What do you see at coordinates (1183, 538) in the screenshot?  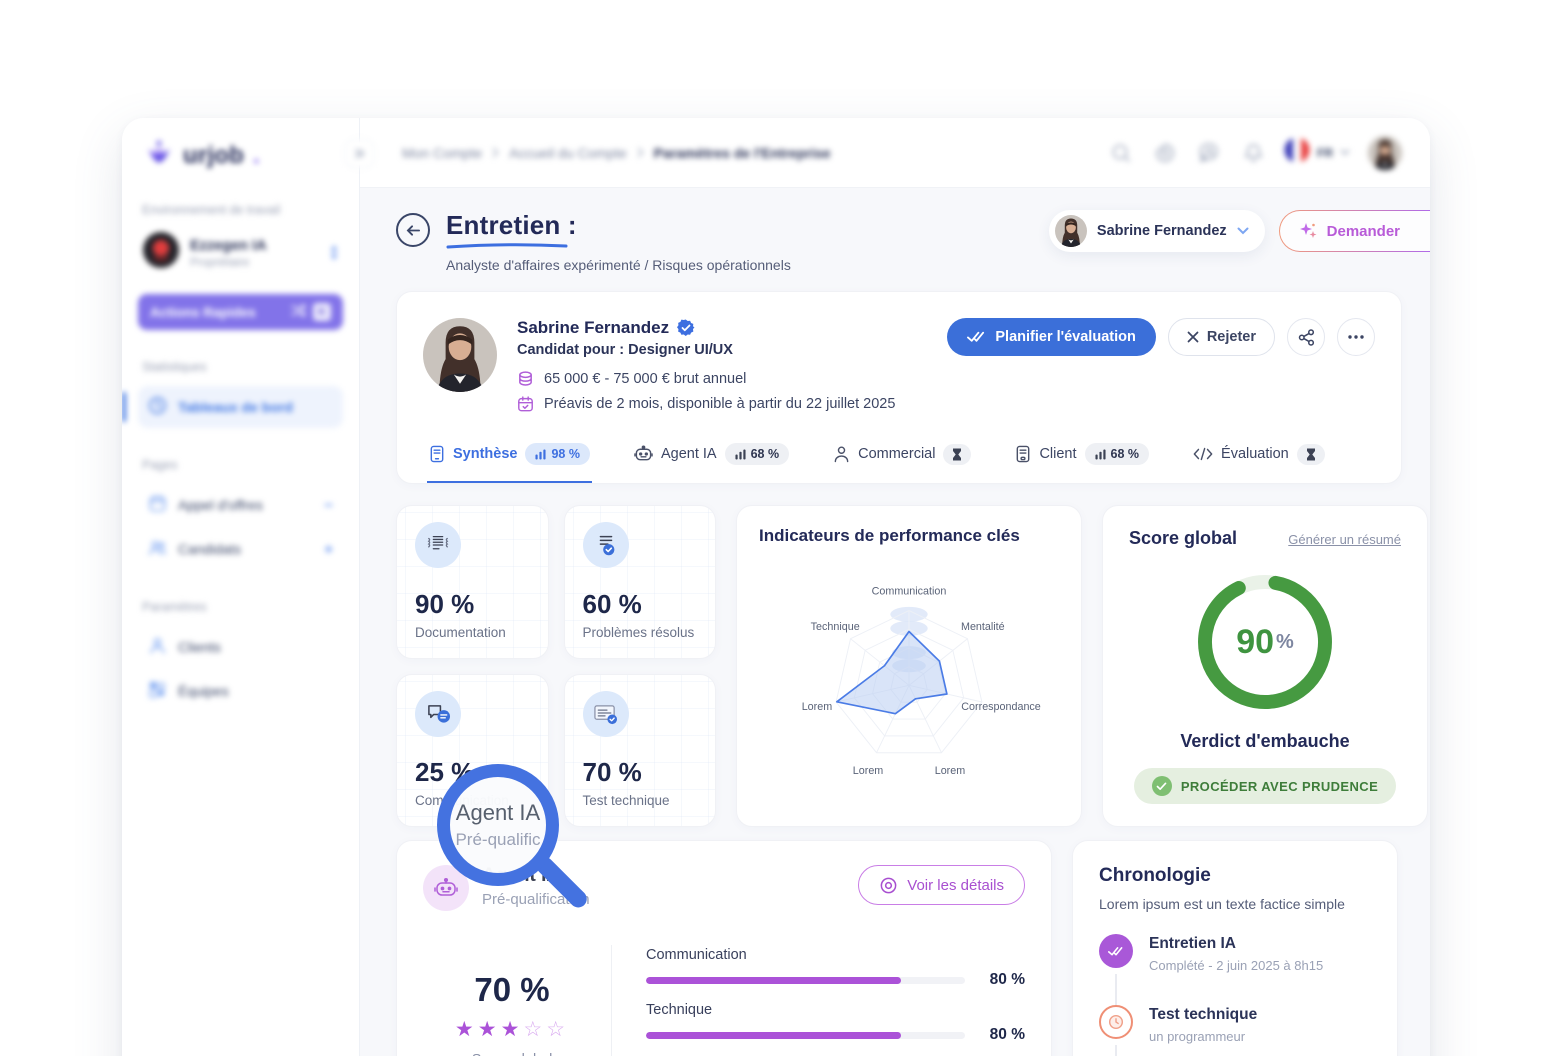 I see `score-card-title: Score global` at bounding box center [1183, 538].